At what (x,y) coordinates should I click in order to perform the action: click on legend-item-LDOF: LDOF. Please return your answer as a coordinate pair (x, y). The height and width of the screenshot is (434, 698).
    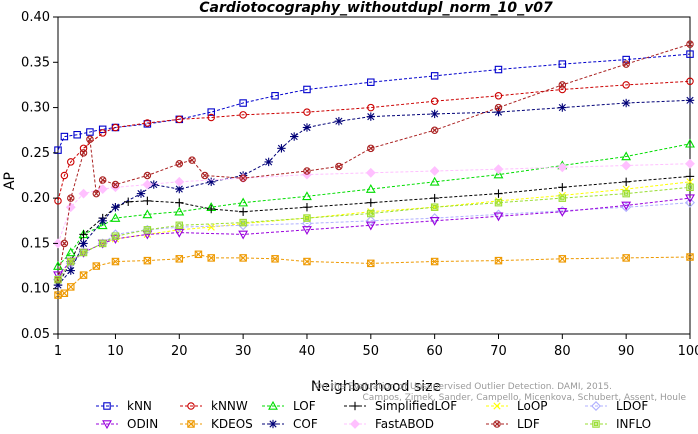
    Looking at the image, I should click on (616, 406).